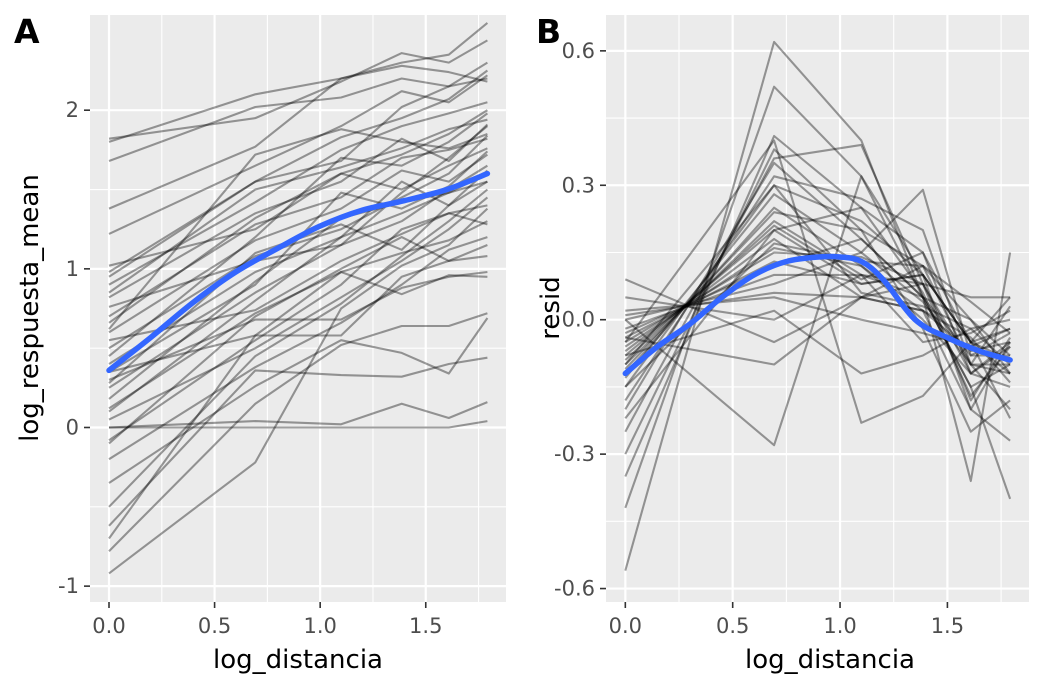 Image resolution: width=1043 pixels, height=691 pixels. I want to click on y-tick-label: 1, so click(72, 269).